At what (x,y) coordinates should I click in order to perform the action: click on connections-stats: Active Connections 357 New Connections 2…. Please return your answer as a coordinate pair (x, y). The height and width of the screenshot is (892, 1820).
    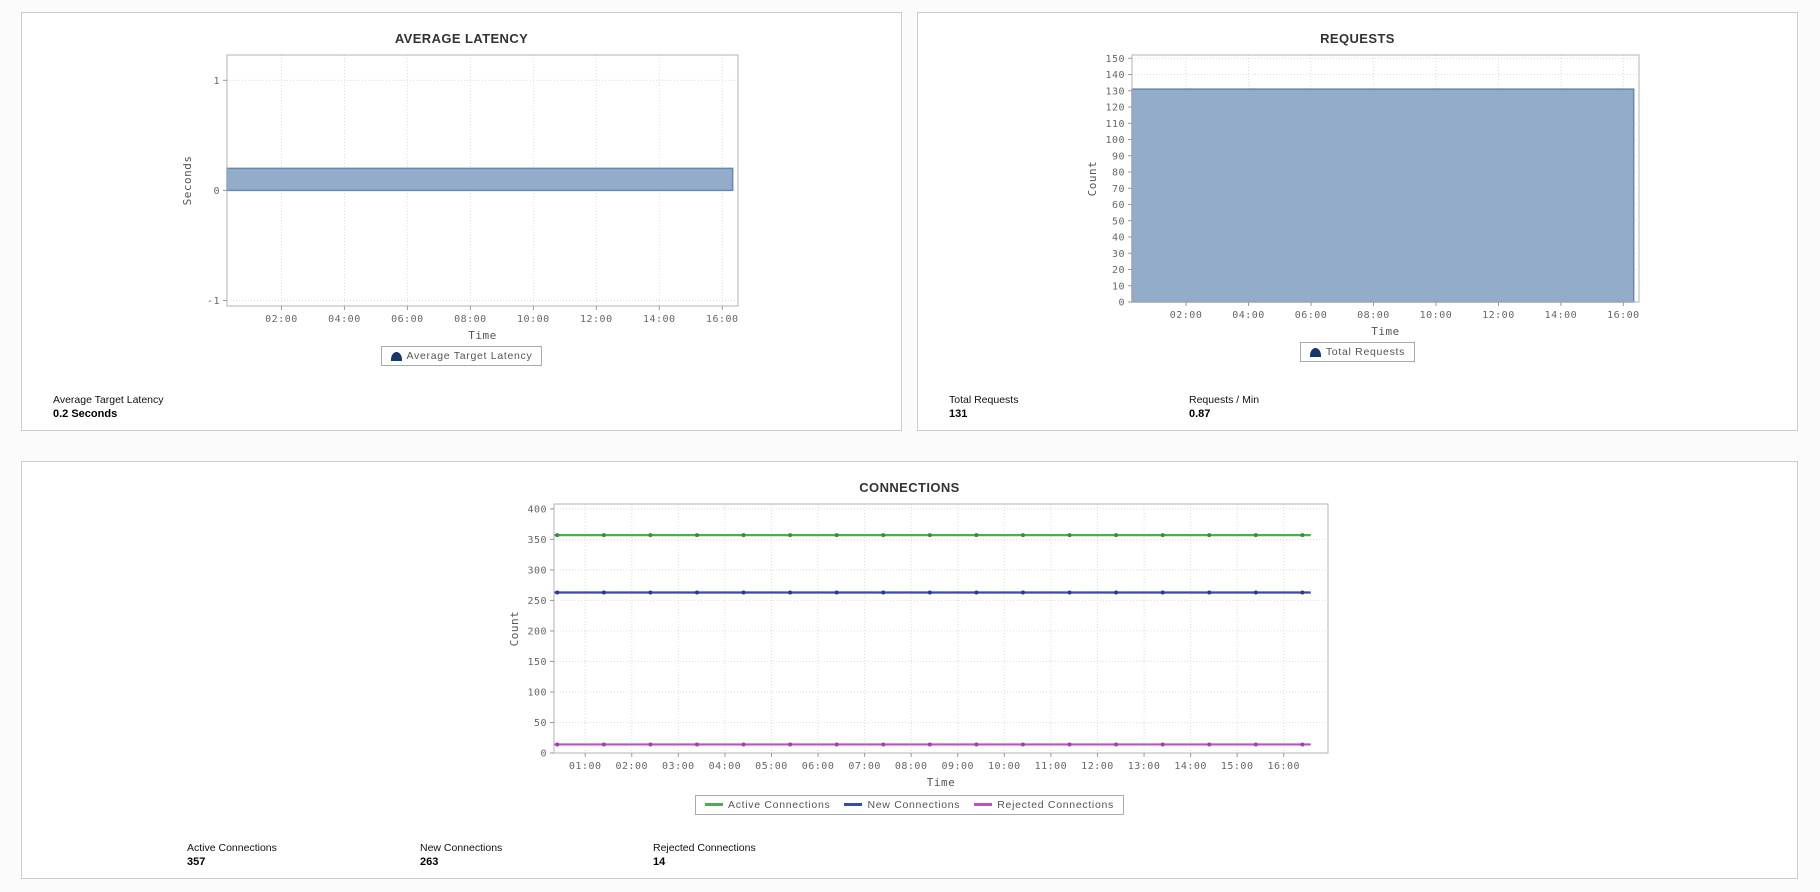
    Looking at the image, I should click on (909, 859).